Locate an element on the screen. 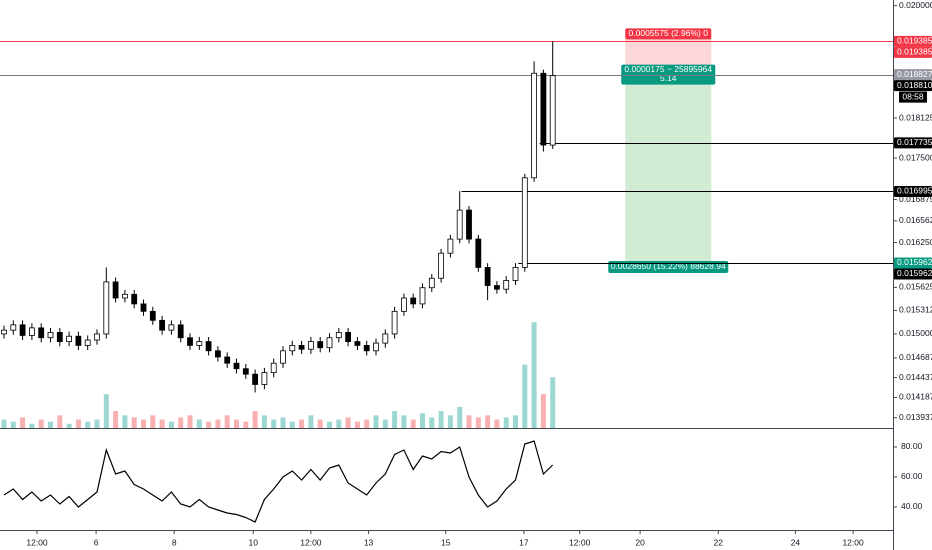  y-tick-label: 80.00 is located at coordinates (912, 446).